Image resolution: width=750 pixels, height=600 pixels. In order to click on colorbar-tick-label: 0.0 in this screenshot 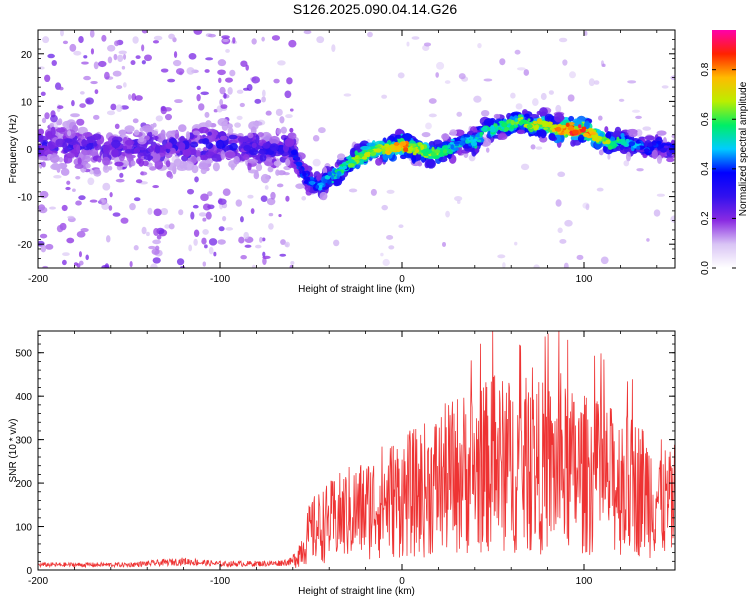, I will do `click(705, 268)`.